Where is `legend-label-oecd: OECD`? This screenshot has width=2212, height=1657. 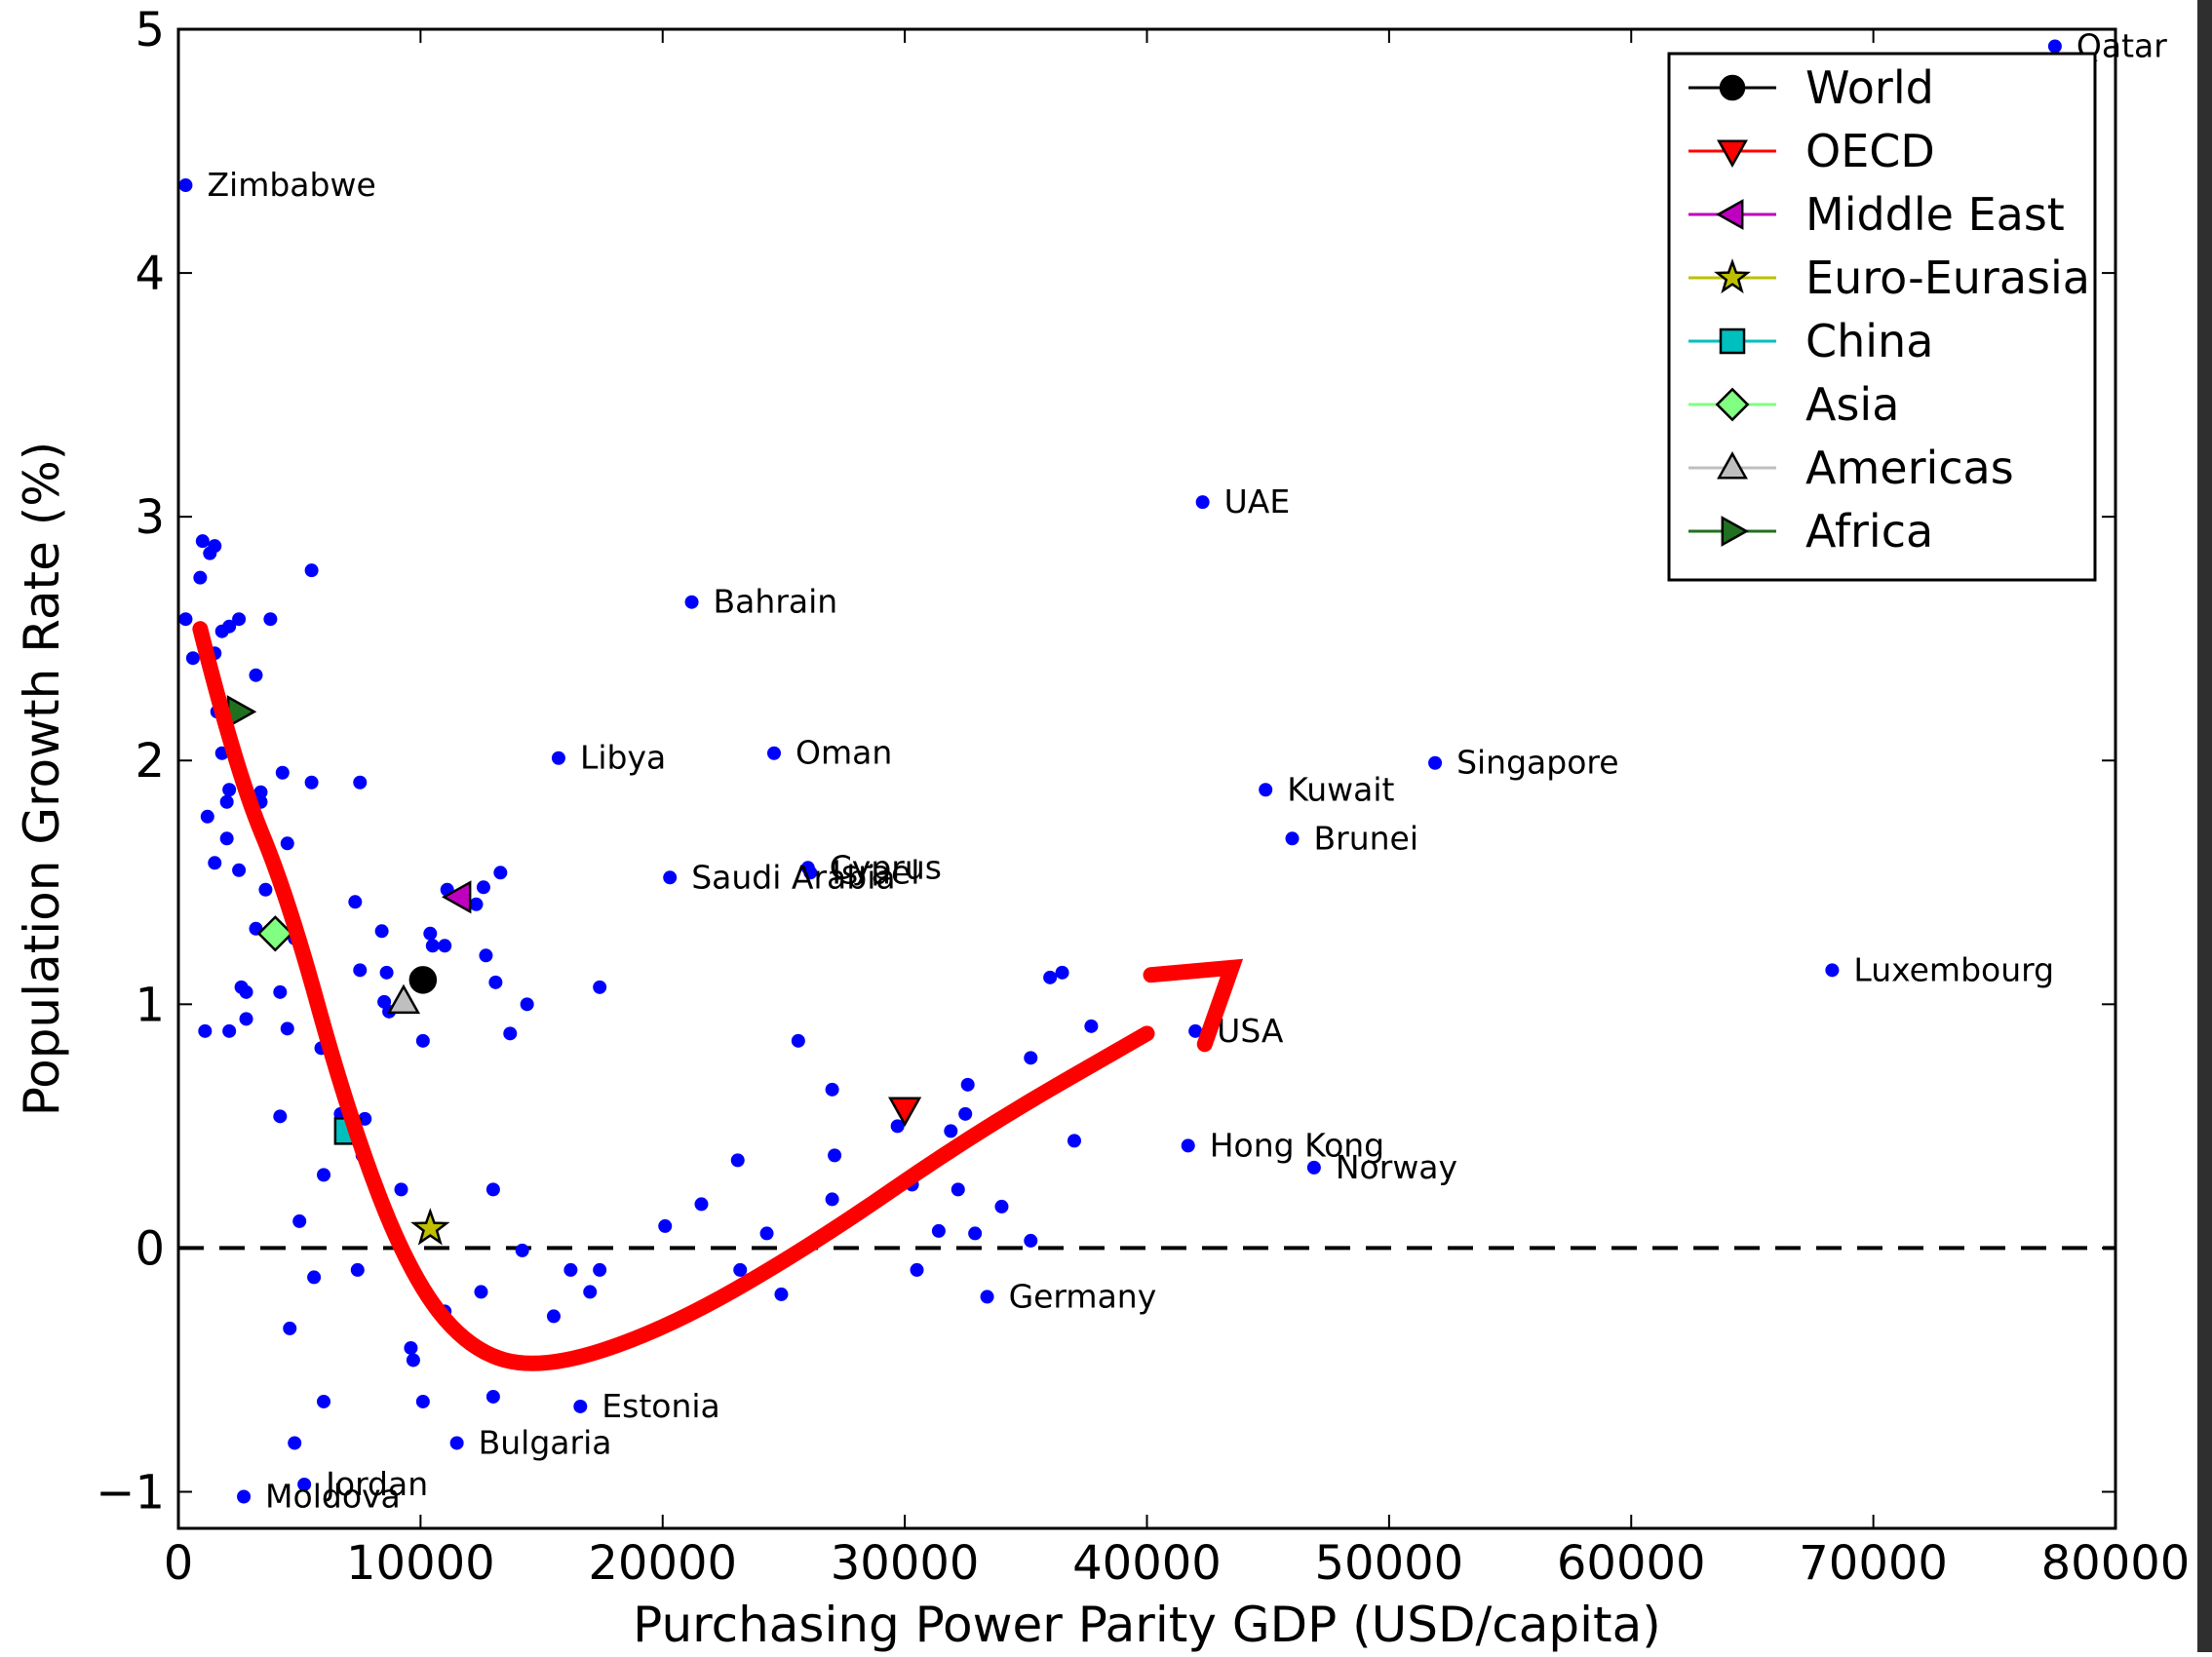
legend-label-oecd: OECD is located at coordinates (1870, 151).